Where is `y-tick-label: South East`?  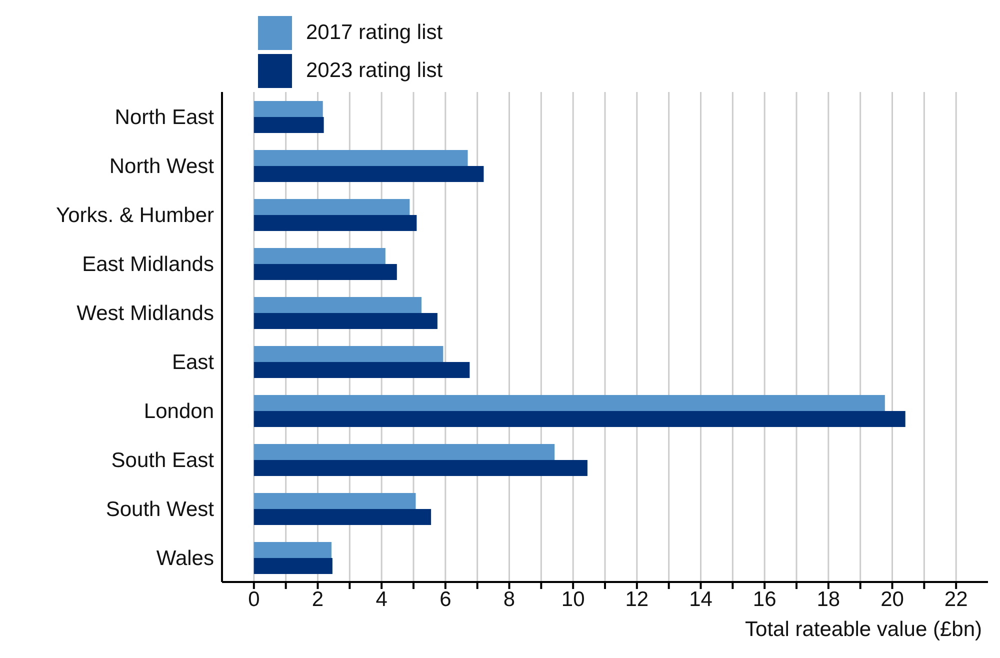
y-tick-label: South East is located at coordinates (162, 460).